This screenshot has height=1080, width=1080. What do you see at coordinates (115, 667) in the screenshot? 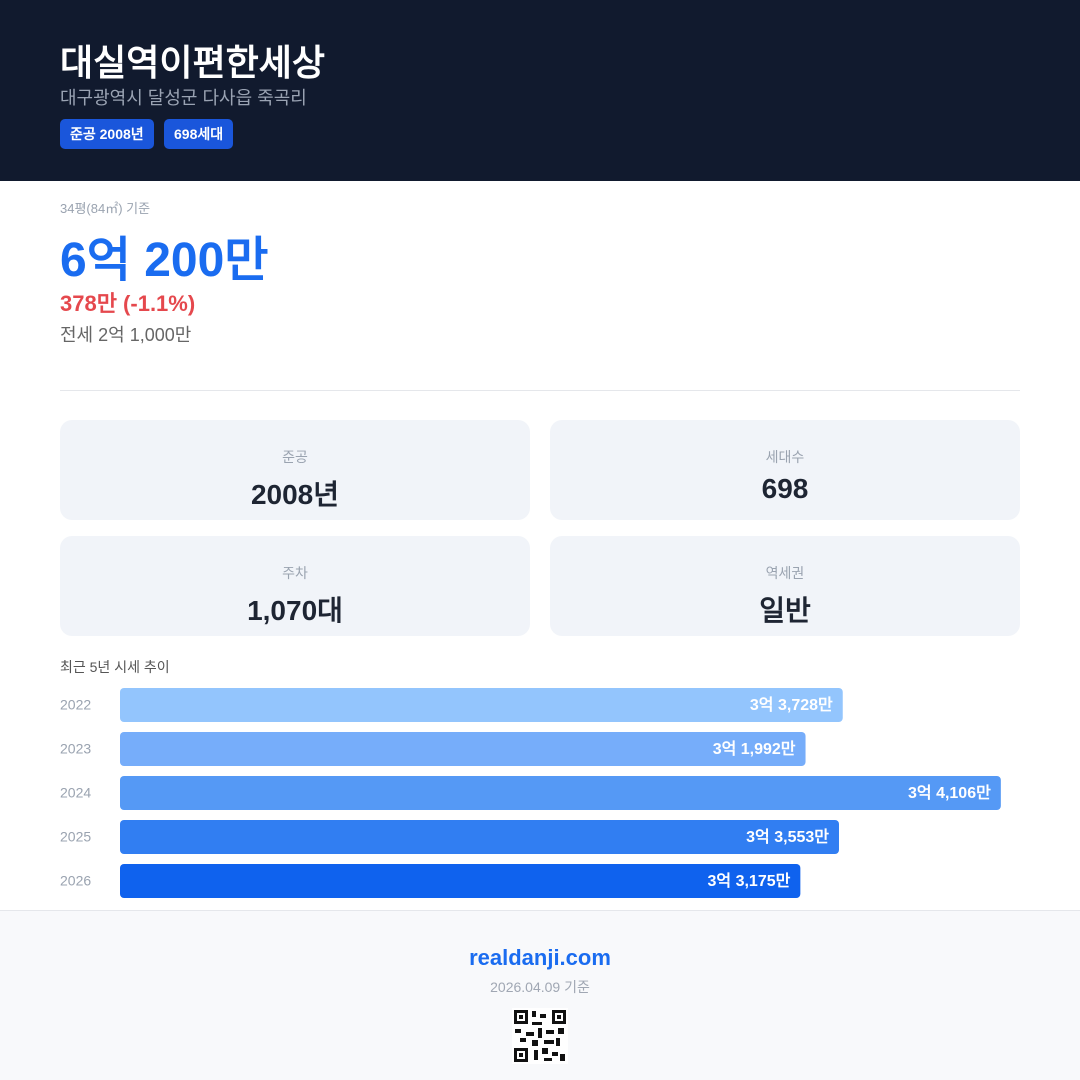
I see `chart-title: 최근 5년 시세 추이` at bounding box center [115, 667].